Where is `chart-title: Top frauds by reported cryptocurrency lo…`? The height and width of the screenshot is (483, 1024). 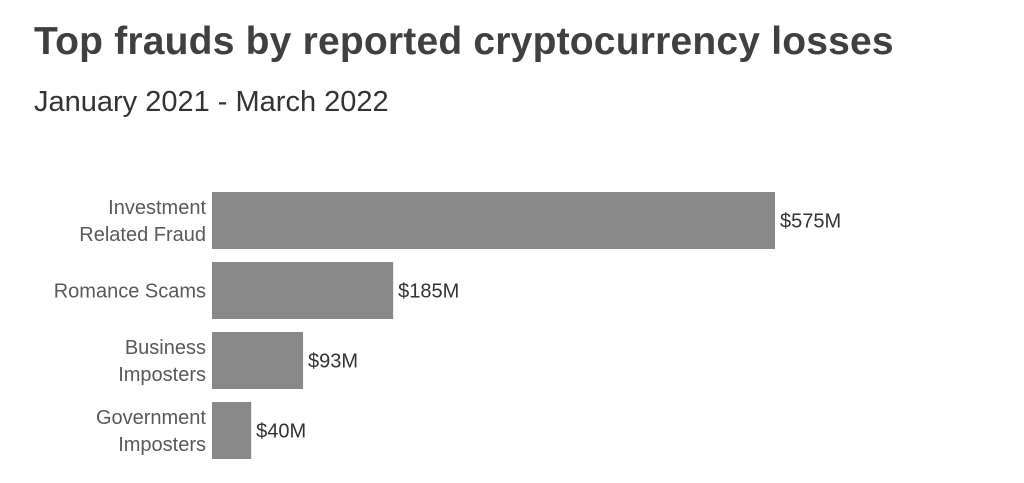 chart-title: Top frauds by reported cryptocurrency lo… is located at coordinates (464, 41).